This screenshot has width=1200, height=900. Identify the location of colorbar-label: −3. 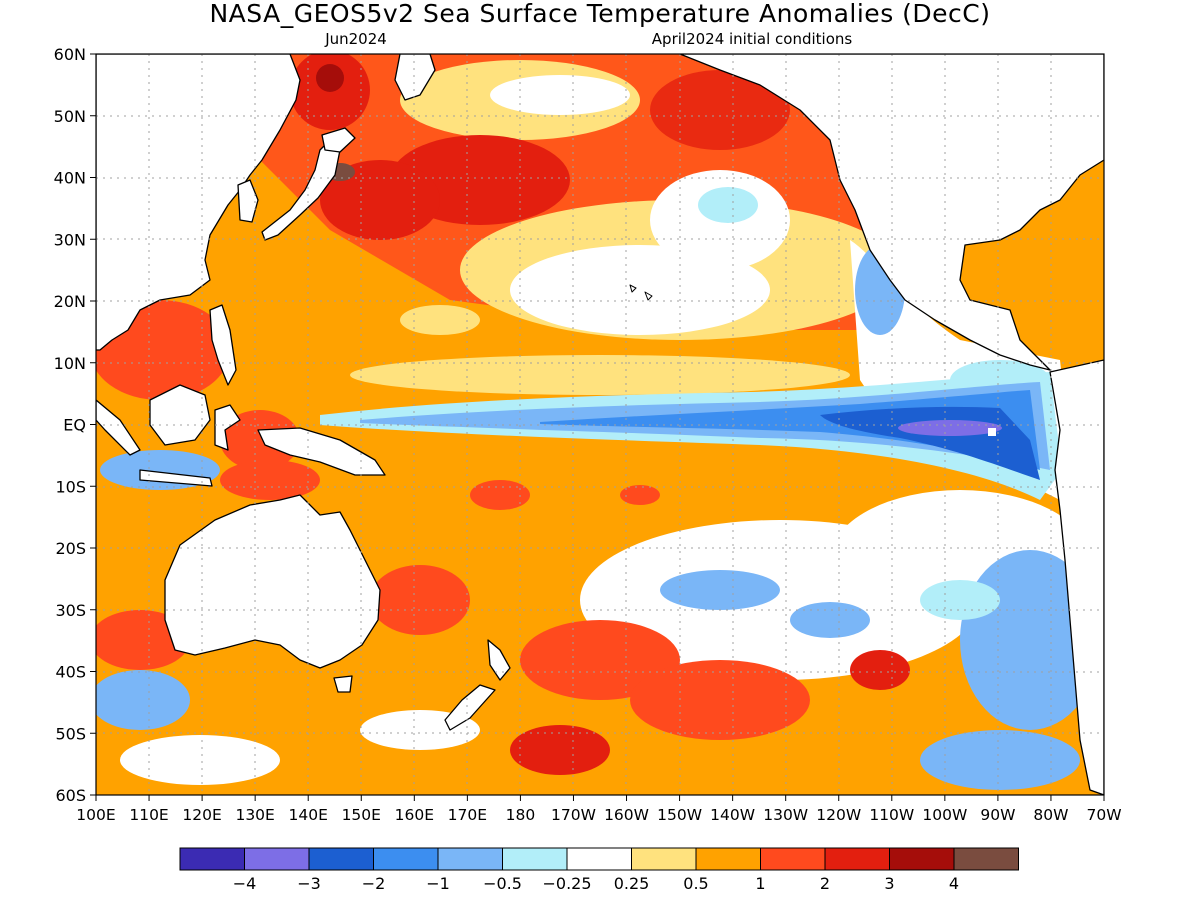
(309, 883).